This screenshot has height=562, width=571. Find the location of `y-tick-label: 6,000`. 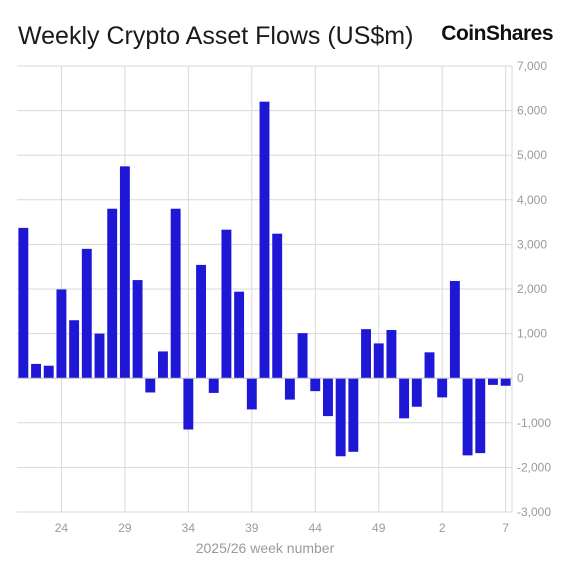

y-tick-label: 6,000 is located at coordinates (532, 111).